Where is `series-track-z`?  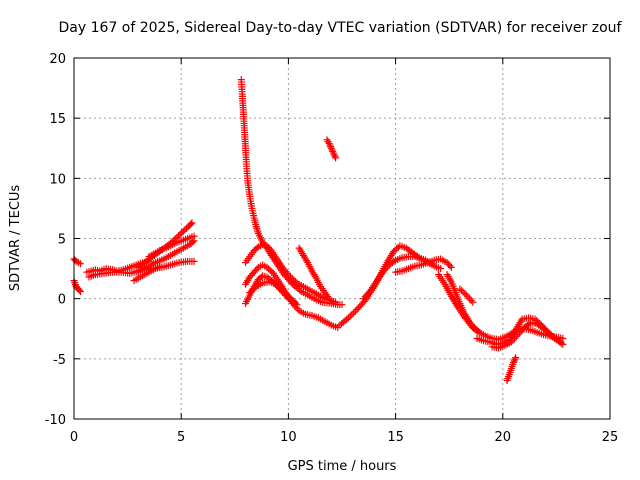
series-track-z is located at coordinates (511, 369).